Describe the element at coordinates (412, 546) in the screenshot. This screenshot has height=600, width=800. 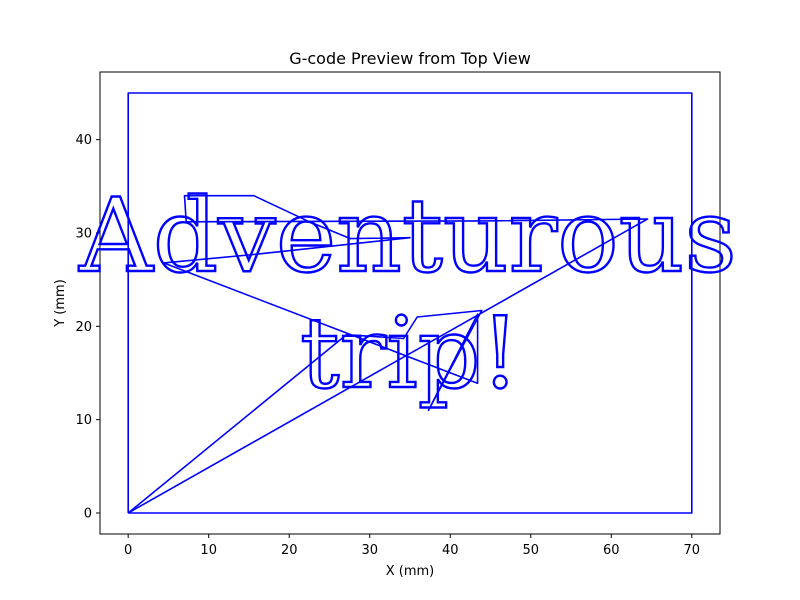
I see `x-axis-ticks: 0 10 20 30 40 50 60 70` at that location.